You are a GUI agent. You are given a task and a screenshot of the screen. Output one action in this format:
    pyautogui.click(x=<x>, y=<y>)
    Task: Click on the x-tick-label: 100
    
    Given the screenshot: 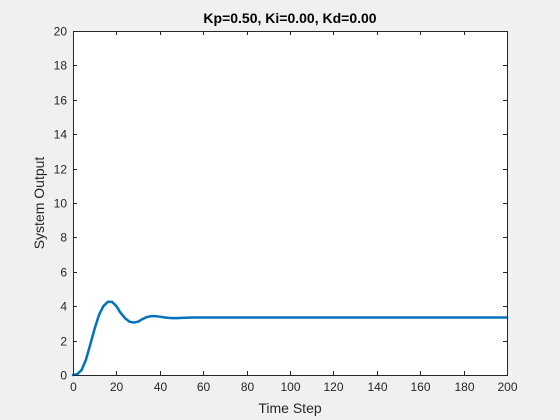 What is the action you would take?
    pyautogui.click(x=290, y=387)
    